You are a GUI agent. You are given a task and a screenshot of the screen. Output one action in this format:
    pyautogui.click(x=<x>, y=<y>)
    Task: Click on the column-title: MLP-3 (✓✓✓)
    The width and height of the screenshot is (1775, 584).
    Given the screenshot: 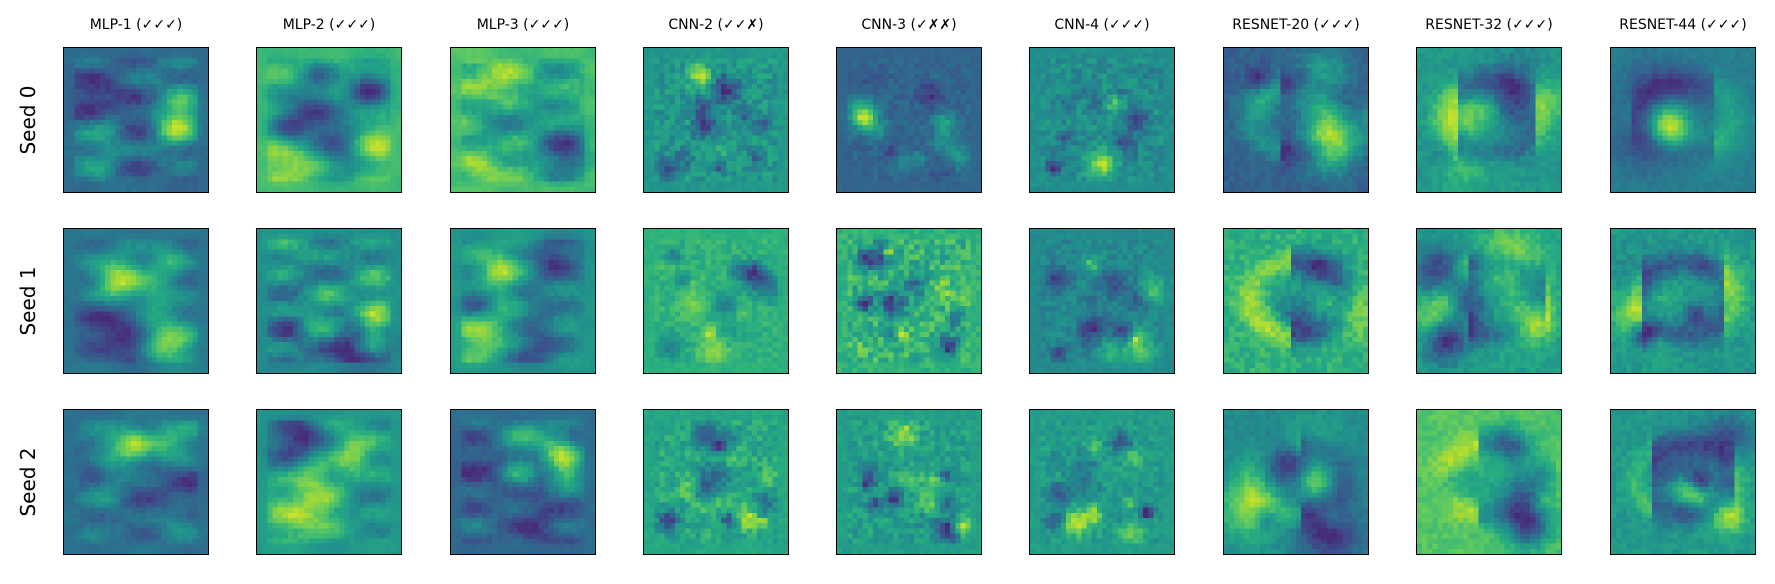 What is the action you would take?
    pyautogui.click(x=523, y=25)
    